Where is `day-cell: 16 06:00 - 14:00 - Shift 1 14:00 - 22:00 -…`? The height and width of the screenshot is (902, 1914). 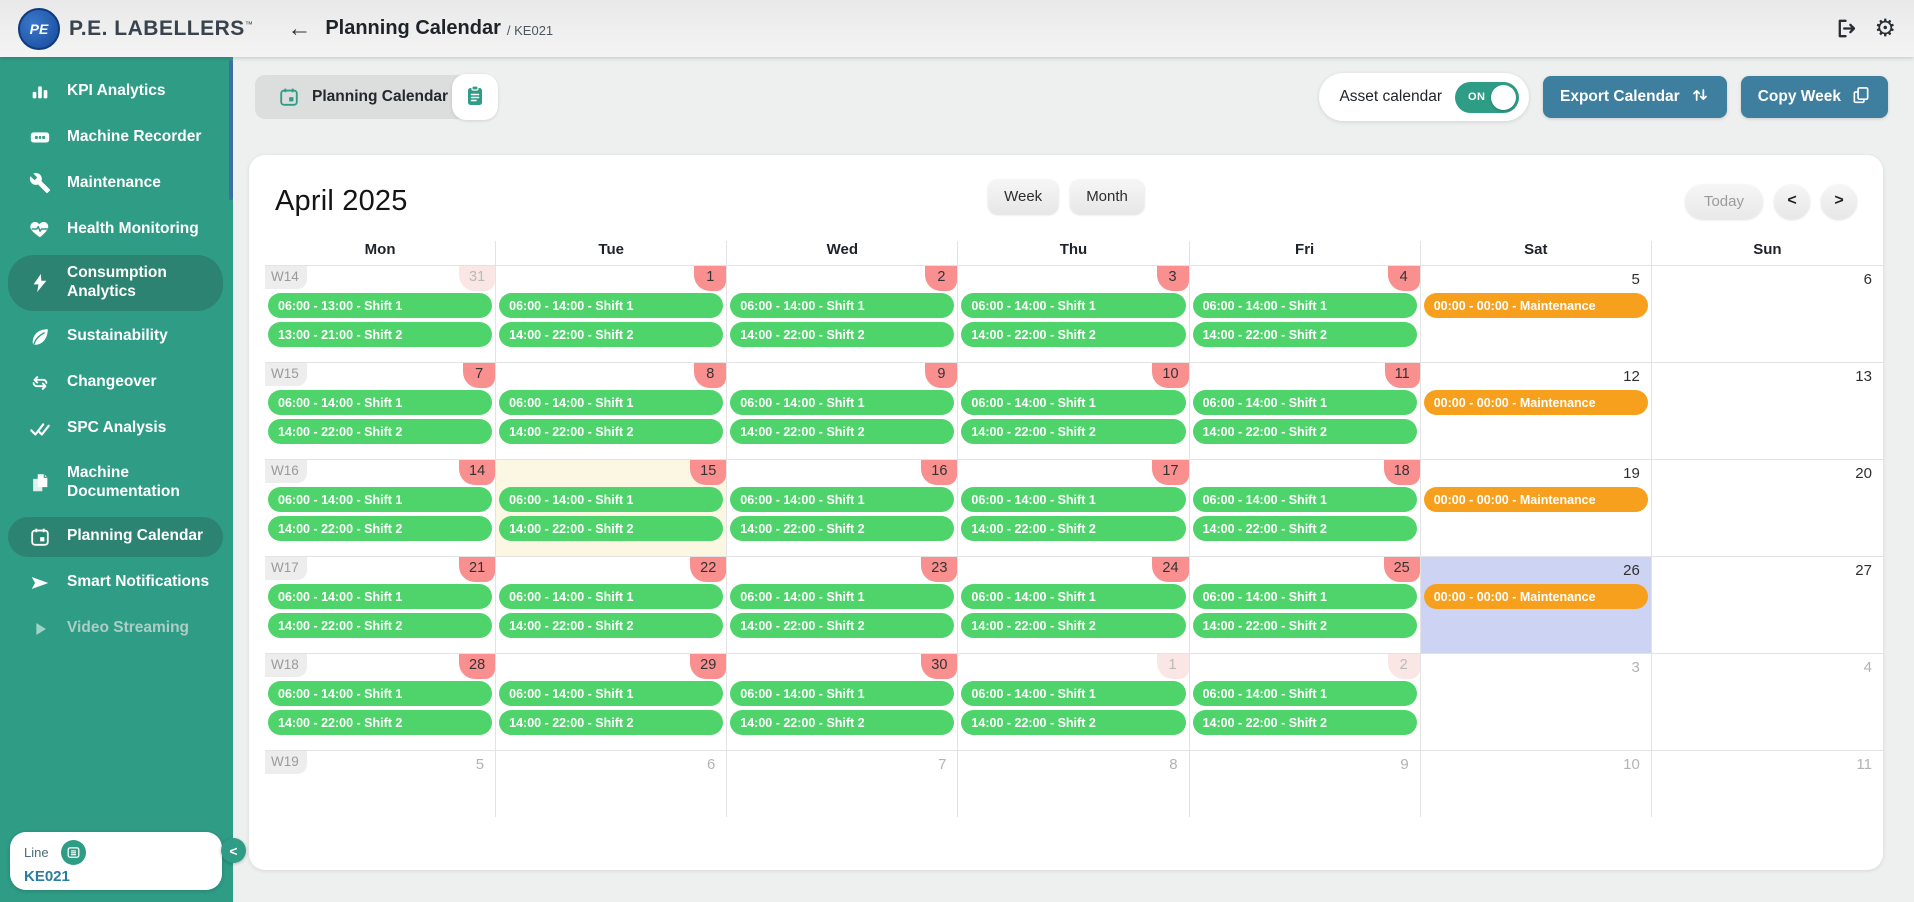 day-cell: 16 06:00 - 14:00 - Shift 1 14:00 - 22:00 -… is located at coordinates (843, 508).